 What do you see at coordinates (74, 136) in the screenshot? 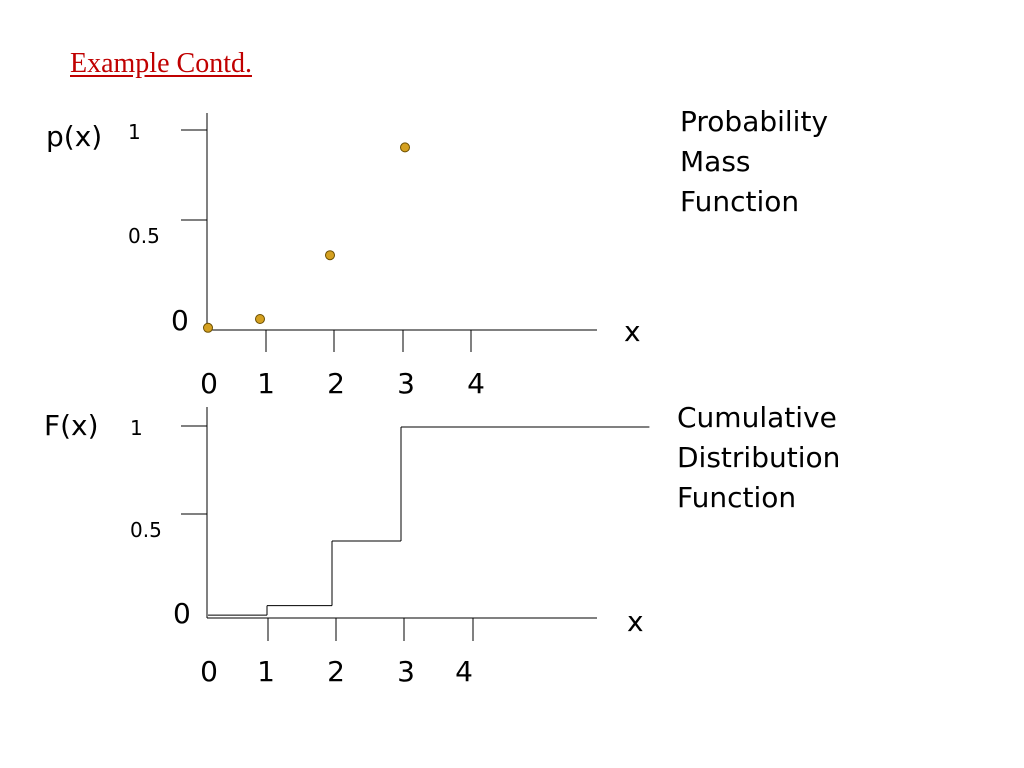
I see `y-axis-label: p(x)` at bounding box center [74, 136].